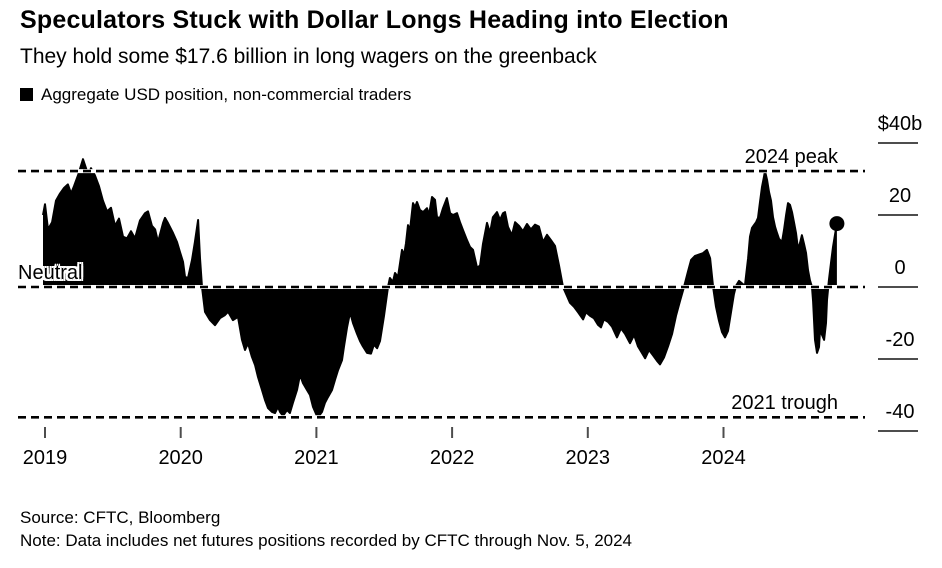  Describe the element at coordinates (180, 458) in the screenshot. I see `x-axis-label: 2020` at that location.